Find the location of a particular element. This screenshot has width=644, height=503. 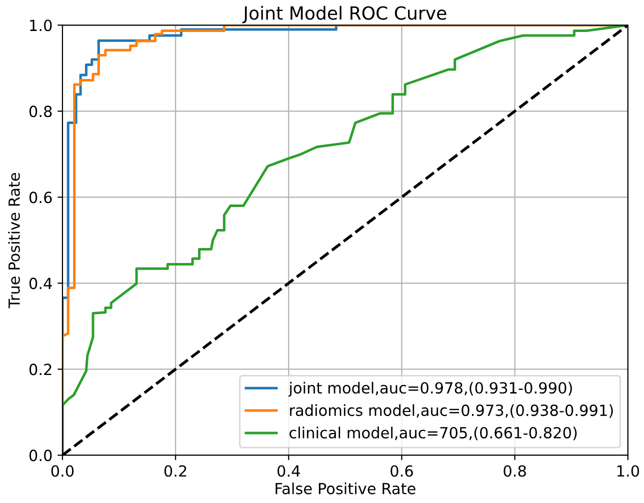

x-tick-label: 0.2 is located at coordinates (175, 471).